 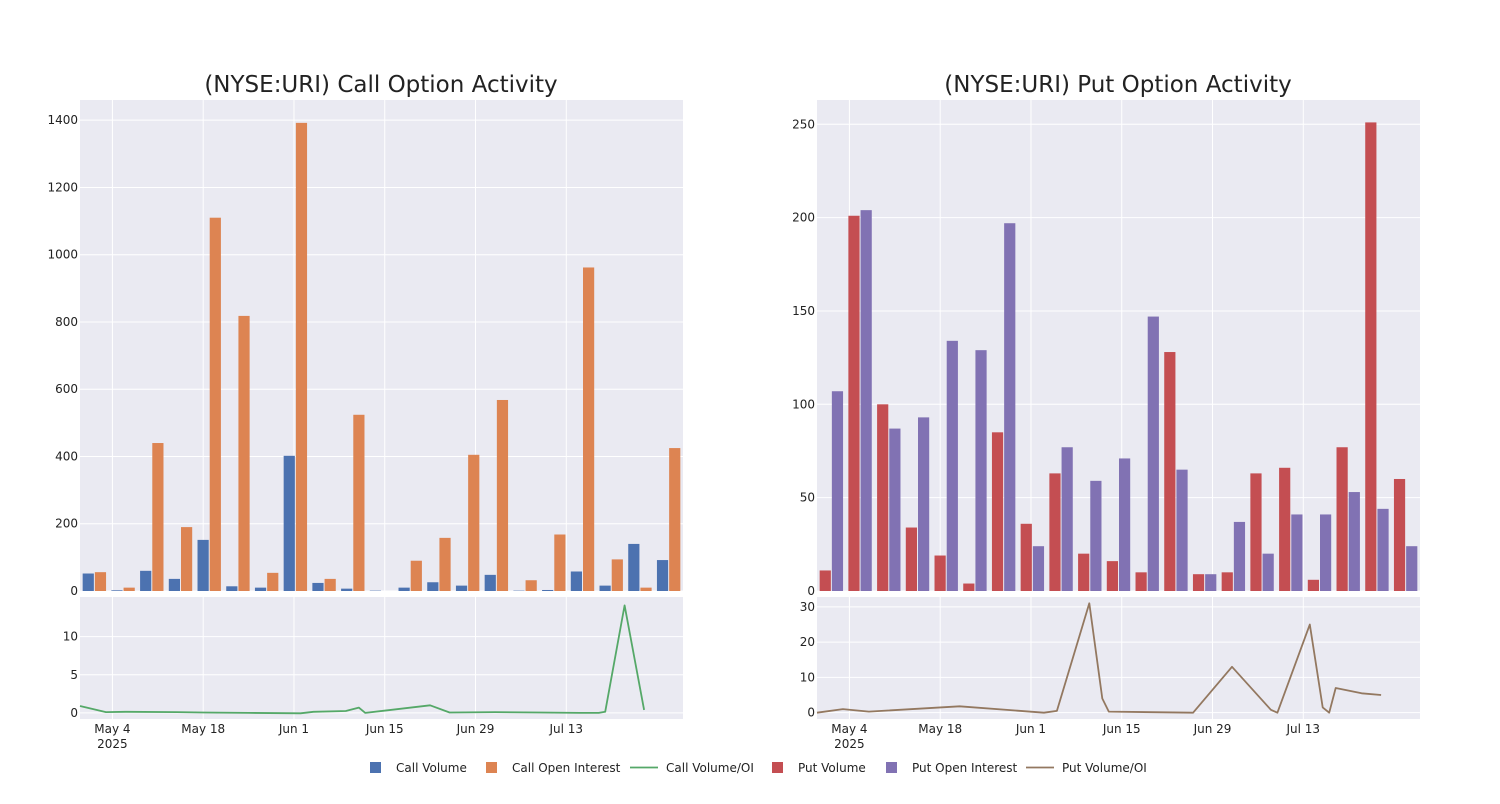 What do you see at coordinates (380, 85) in the screenshot?
I see `call-chart-title: (NYSE:URI) Call Option Activity` at bounding box center [380, 85].